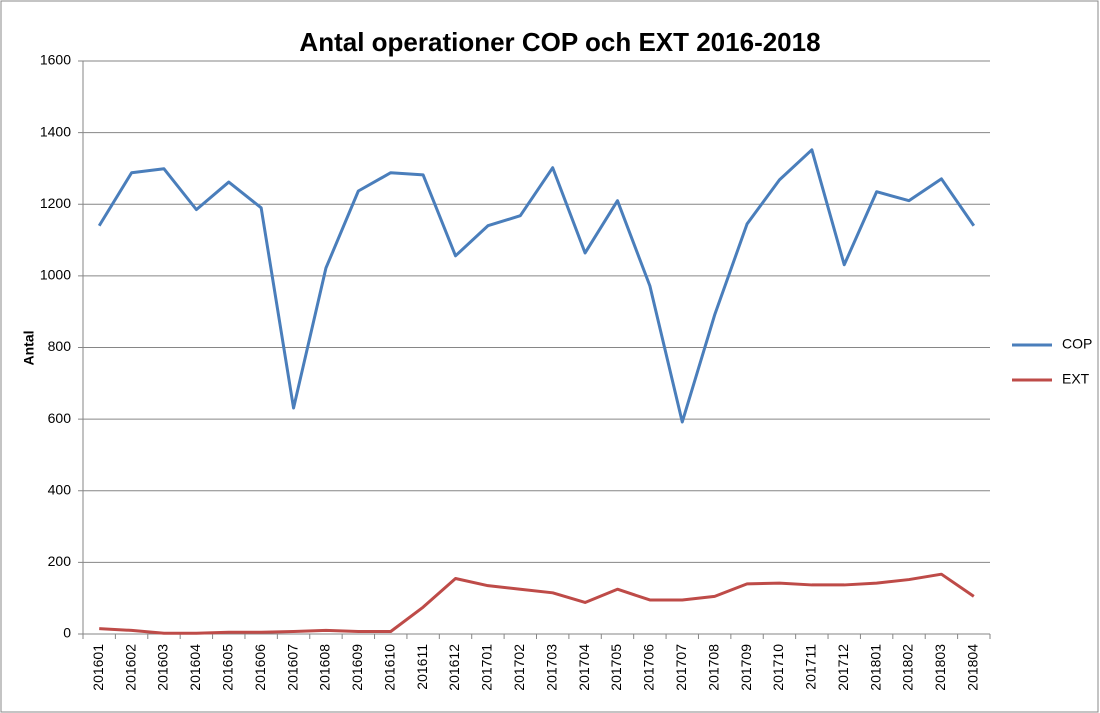  Describe the element at coordinates (908, 667) in the screenshot. I see `x-tick-label: 201802` at that location.